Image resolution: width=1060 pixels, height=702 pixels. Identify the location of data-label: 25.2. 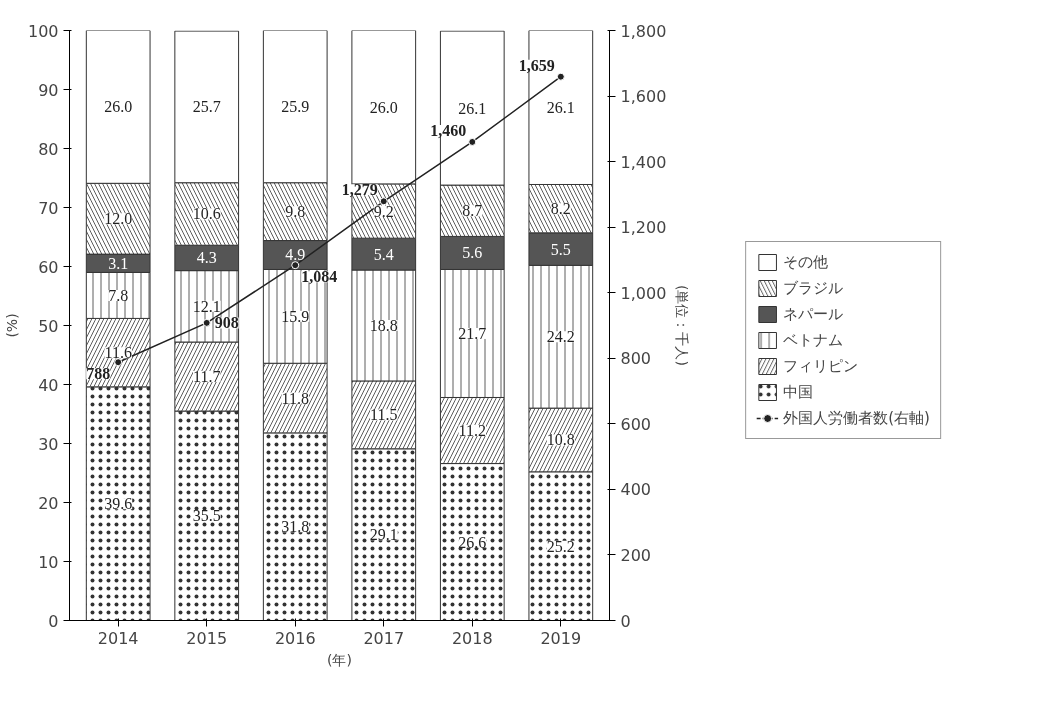
(560, 546).